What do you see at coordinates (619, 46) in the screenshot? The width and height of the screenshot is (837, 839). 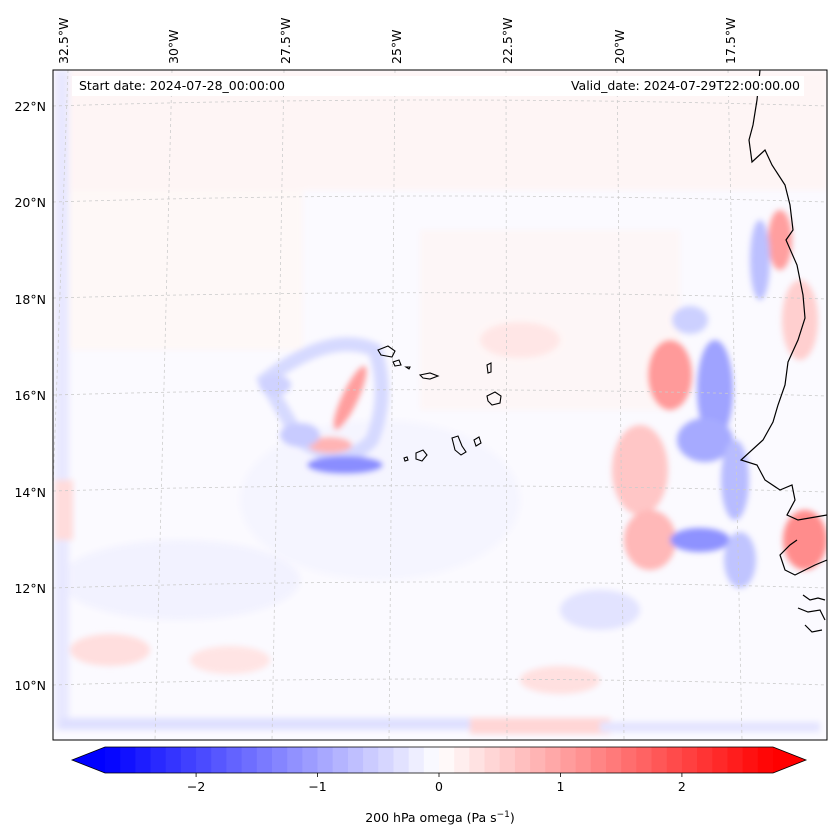 I see `lon-label-20w: 20°W` at bounding box center [619, 46].